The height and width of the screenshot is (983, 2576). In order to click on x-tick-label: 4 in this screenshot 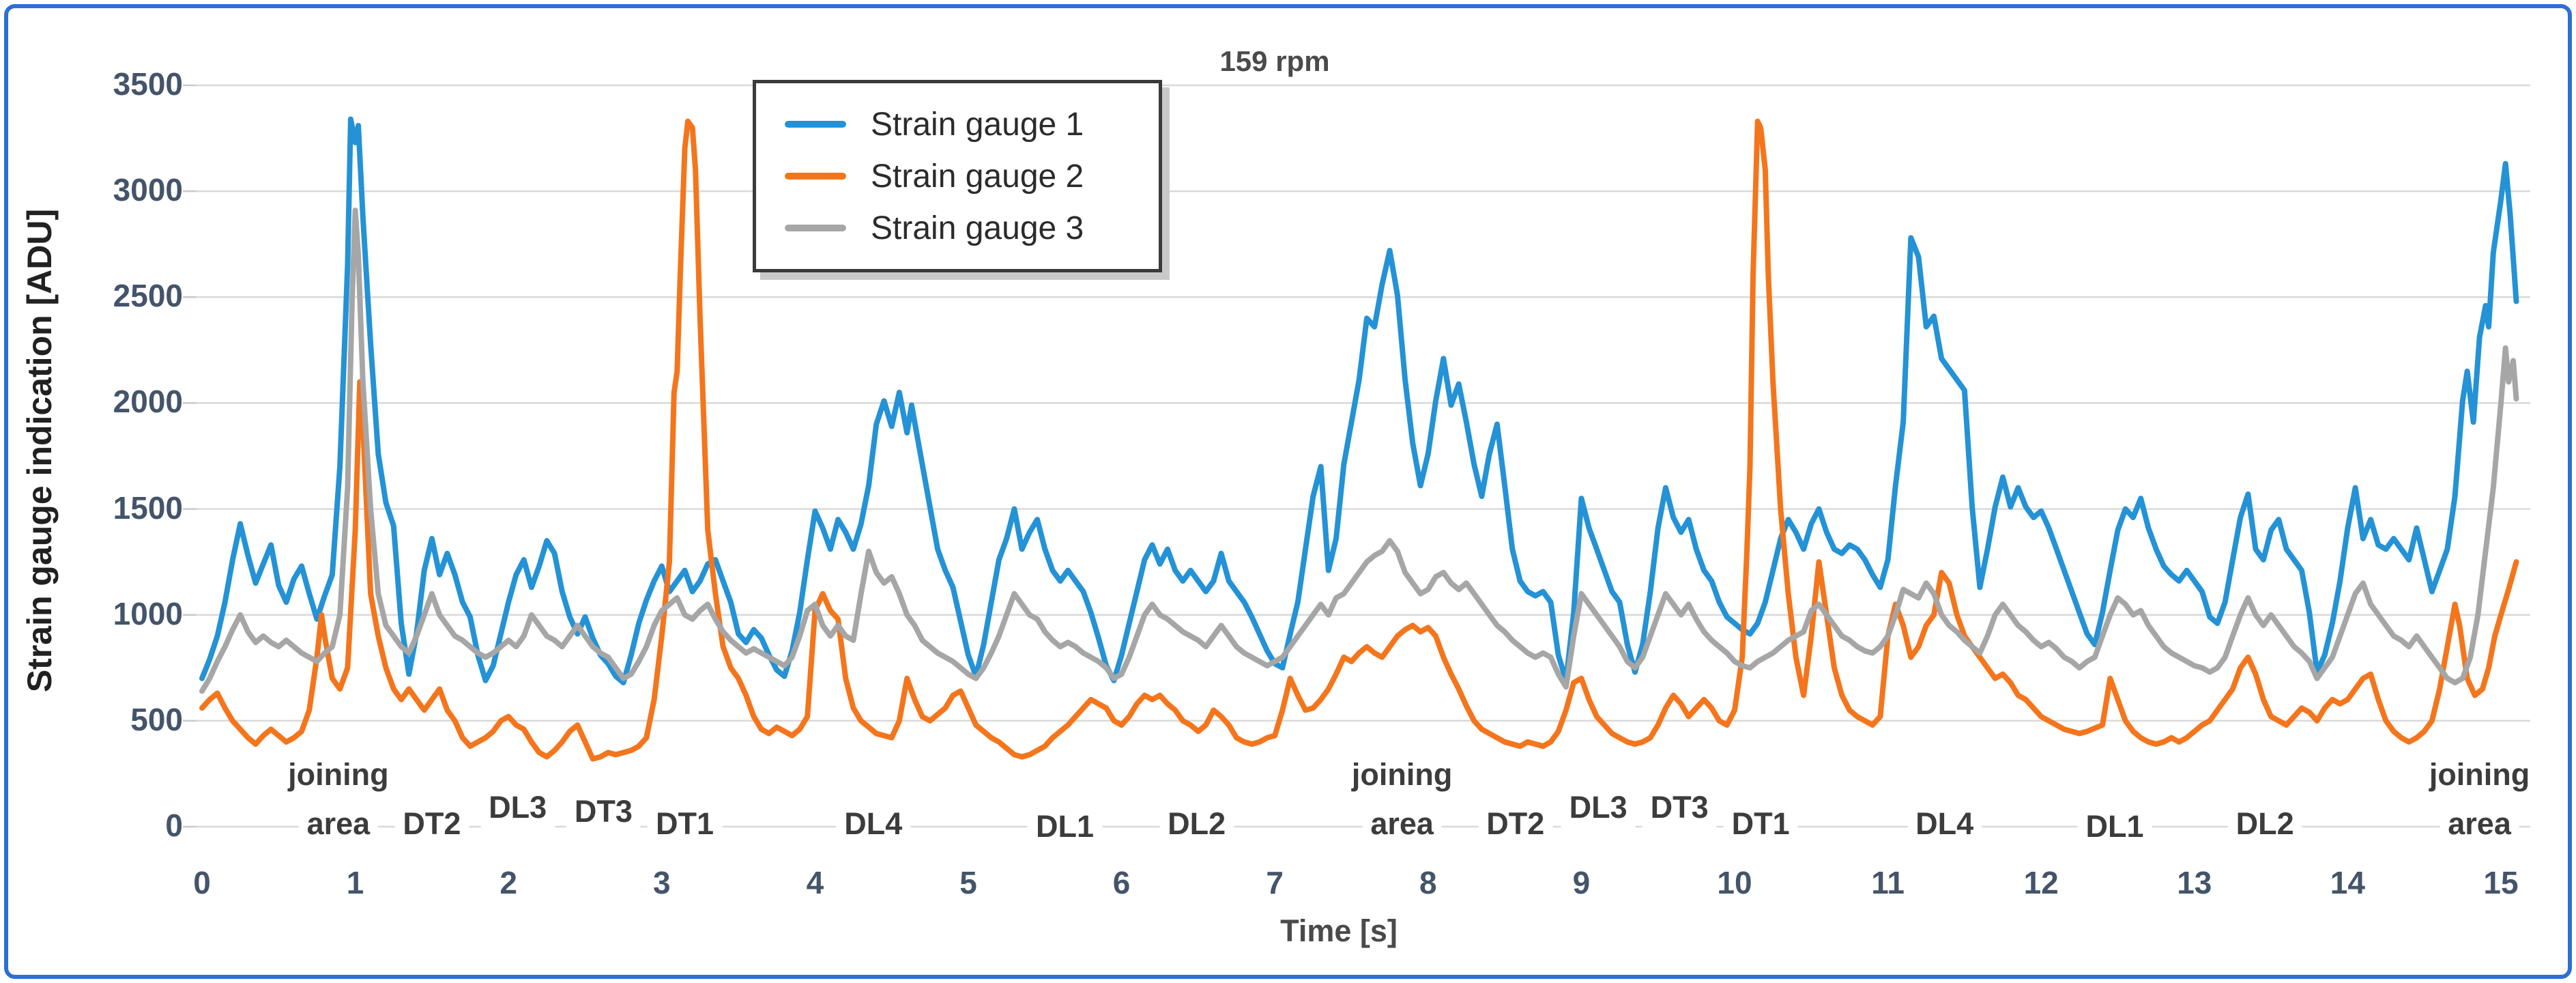, I will do `click(815, 882)`.